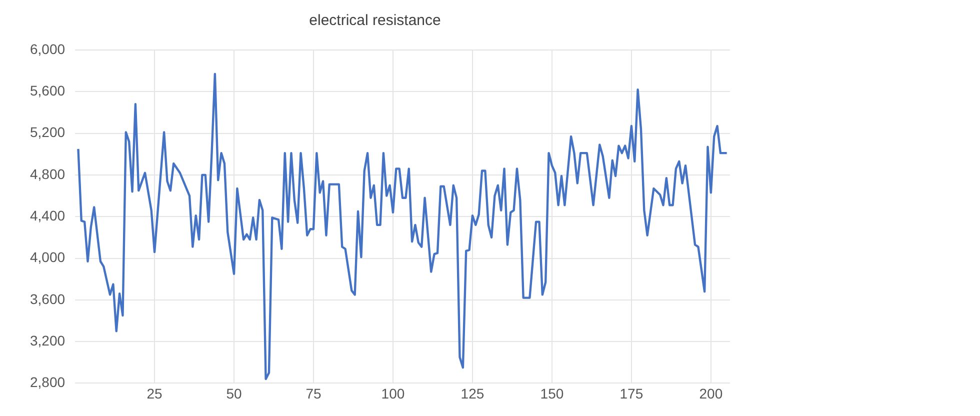  What do you see at coordinates (393, 393) in the screenshot?
I see `x-tick-label: 100` at bounding box center [393, 393].